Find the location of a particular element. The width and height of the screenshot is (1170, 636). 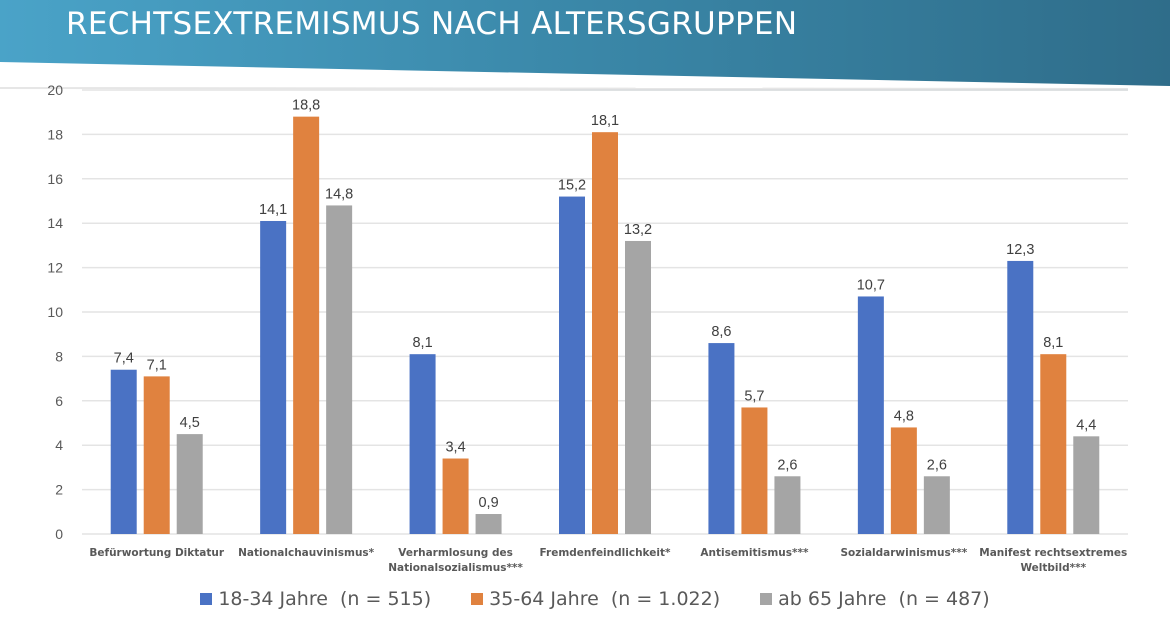

category-label: Befürwortung Diktatur is located at coordinates (156, 553).